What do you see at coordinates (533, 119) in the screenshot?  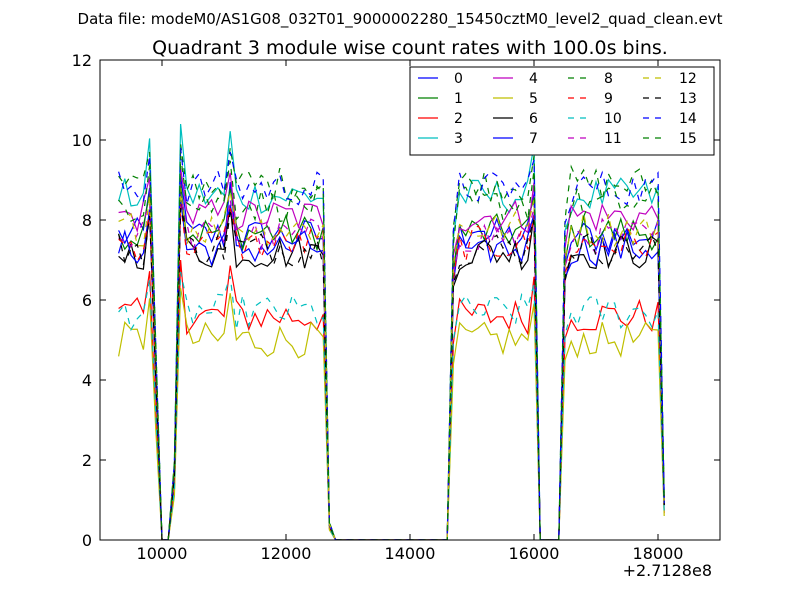 I see `legend-label-6: 6` at bounding box center [533, 119].